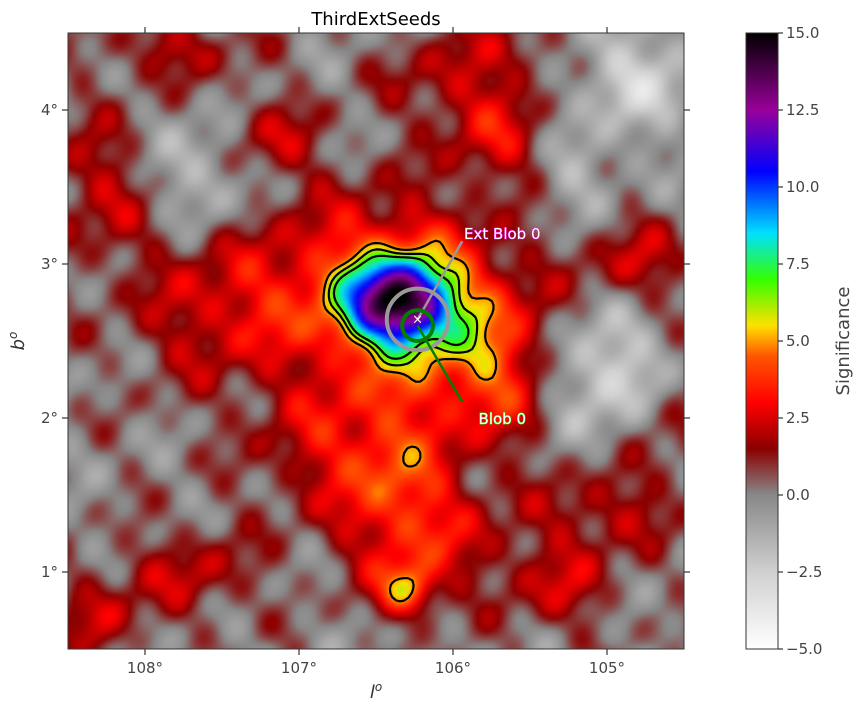  I want to click on x-tick-label-2: 106°, so click(453, 668).